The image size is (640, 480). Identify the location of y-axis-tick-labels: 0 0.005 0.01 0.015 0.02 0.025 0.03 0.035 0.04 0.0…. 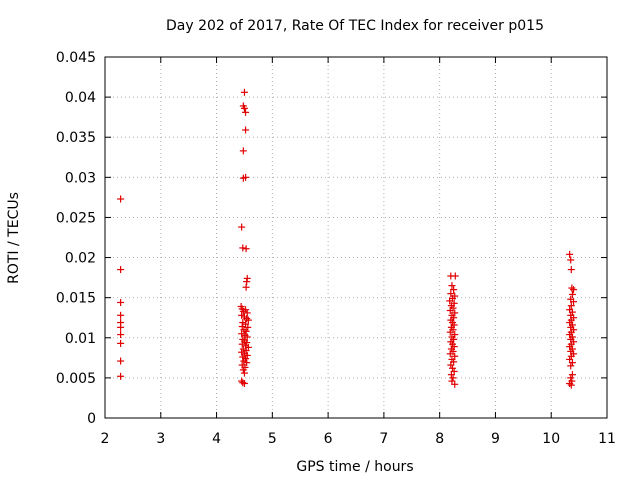
(76, 238).